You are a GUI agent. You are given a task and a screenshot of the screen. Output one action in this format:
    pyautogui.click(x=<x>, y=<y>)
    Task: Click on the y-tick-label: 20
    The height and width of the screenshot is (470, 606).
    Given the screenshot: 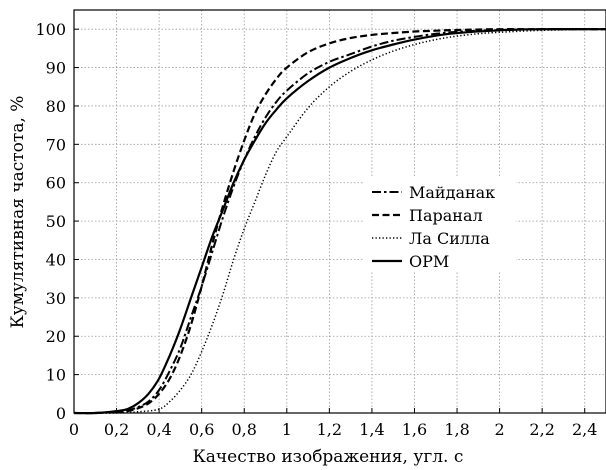 What is the action you would take?
    pyautogui.click(x=56, y=336)
    